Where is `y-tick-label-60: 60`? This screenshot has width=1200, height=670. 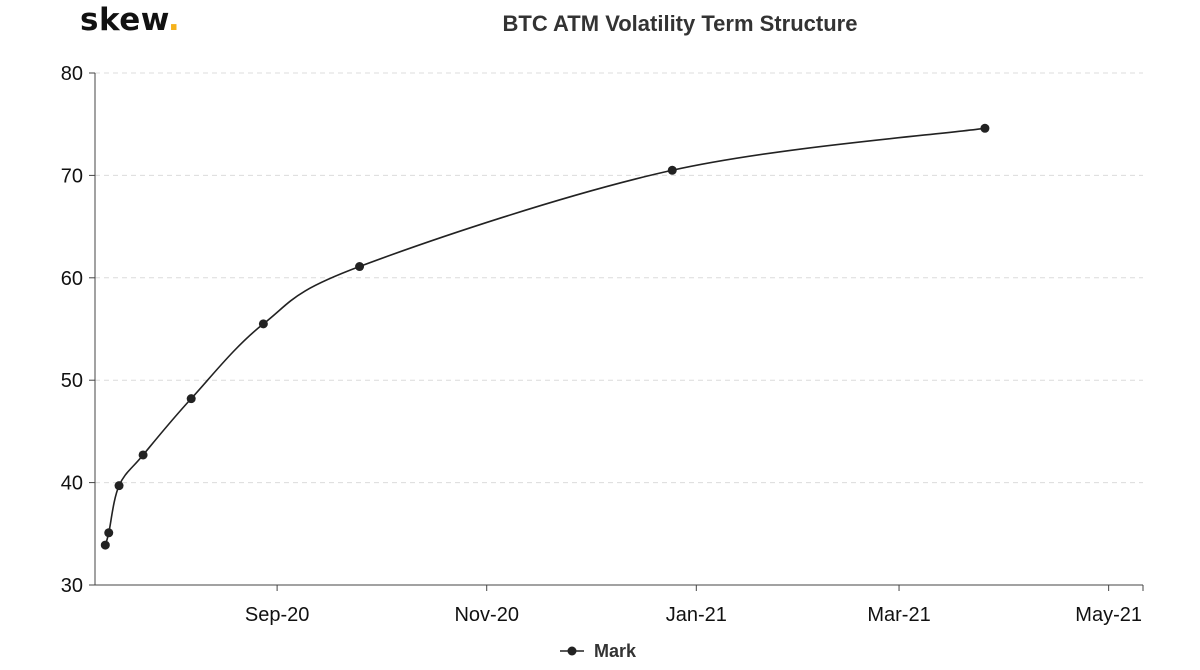
y-tick-label-60: 60 is located at coordinates (72, 279).